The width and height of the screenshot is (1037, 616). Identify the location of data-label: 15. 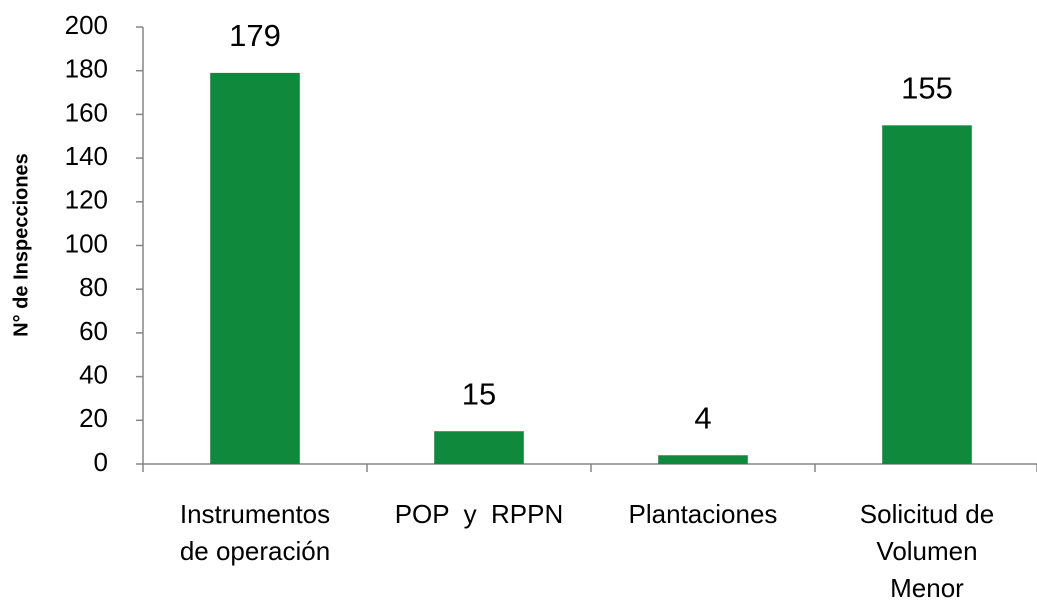
(479, 393).